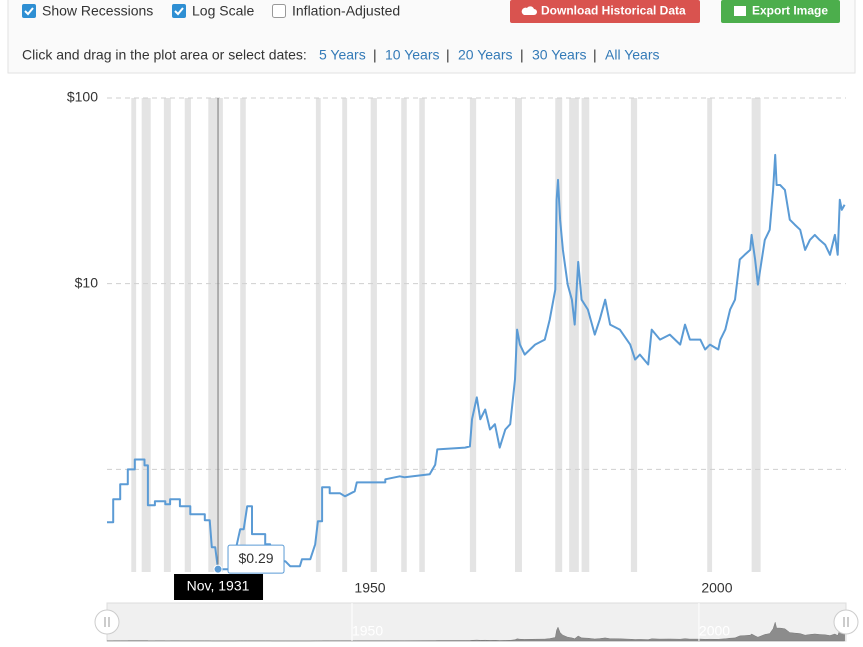 The width and height of the screenshot is (863, 647). Describe the element at coordinates (714, 631) in the screenshot. I see `navigator-label: 2000` at that location.